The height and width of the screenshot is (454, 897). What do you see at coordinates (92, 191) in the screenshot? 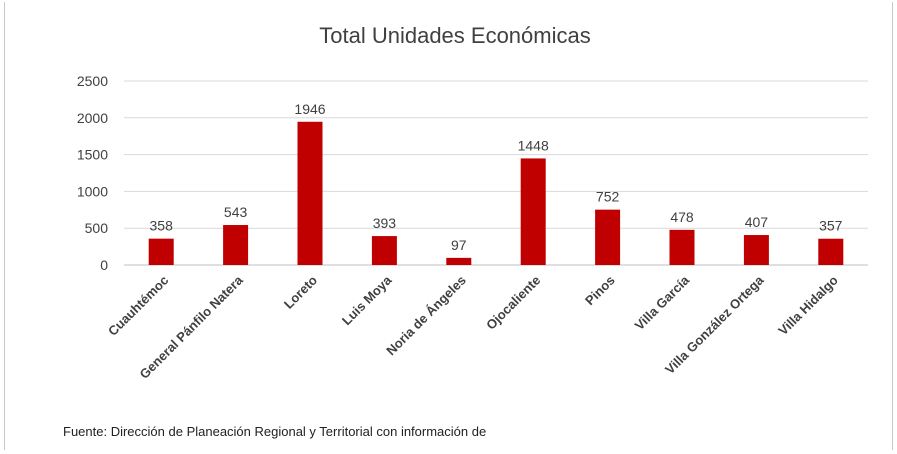
I see `y-tick-label: 1000` at bounding box center [92, 191].